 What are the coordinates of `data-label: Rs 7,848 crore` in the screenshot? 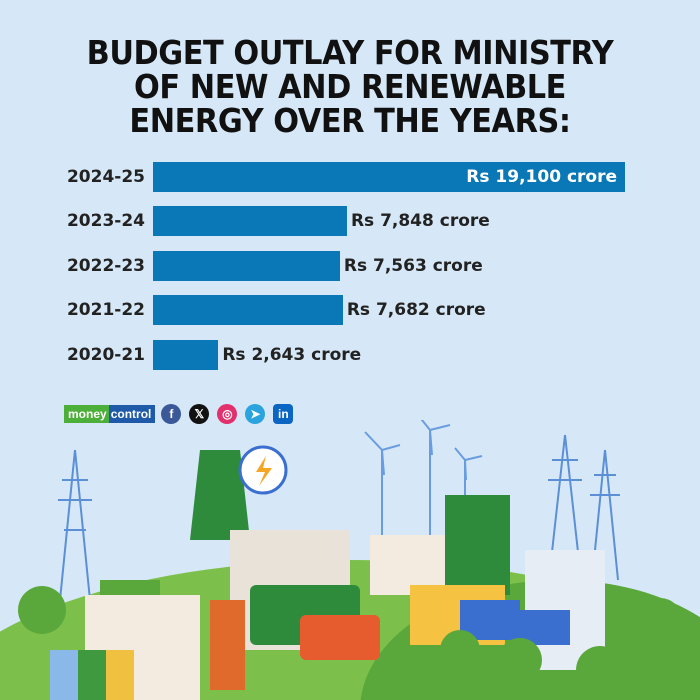 It's located at (420, 221).